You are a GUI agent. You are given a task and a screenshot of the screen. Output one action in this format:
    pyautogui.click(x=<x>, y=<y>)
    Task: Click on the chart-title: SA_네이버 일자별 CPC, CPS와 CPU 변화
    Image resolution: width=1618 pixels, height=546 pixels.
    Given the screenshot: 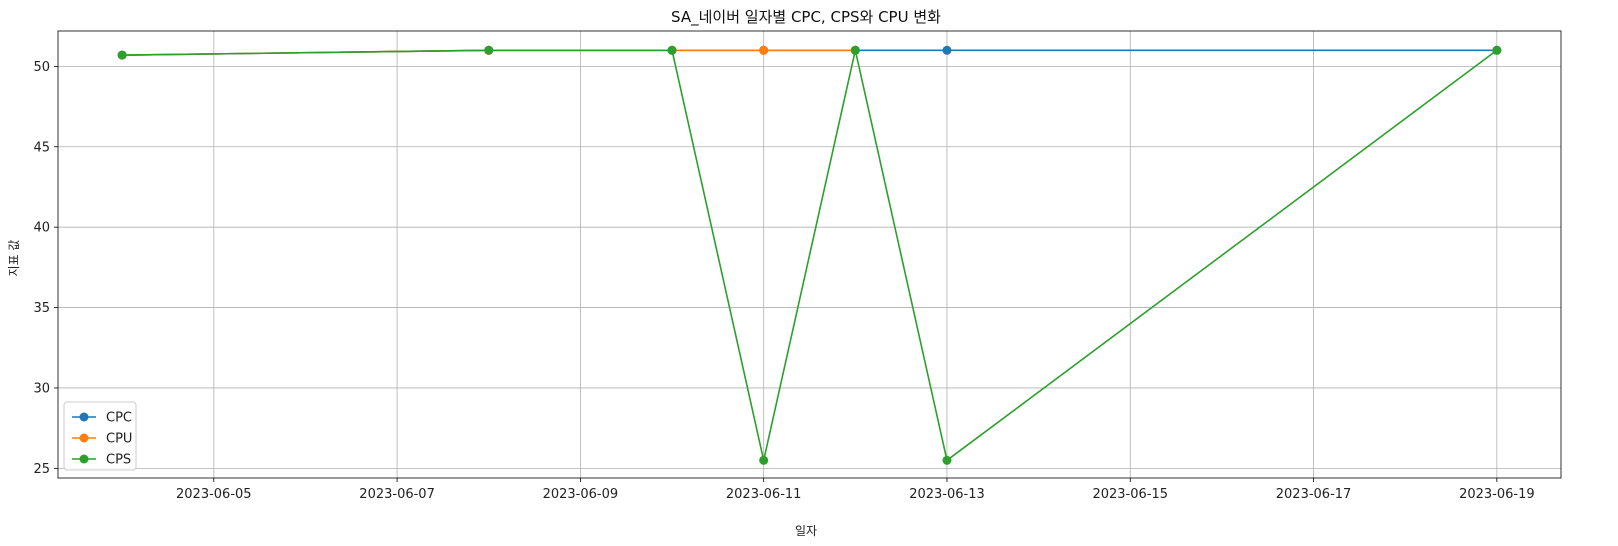 What is the action you would take?
    pyautogui.click(x=806, y=17)
    